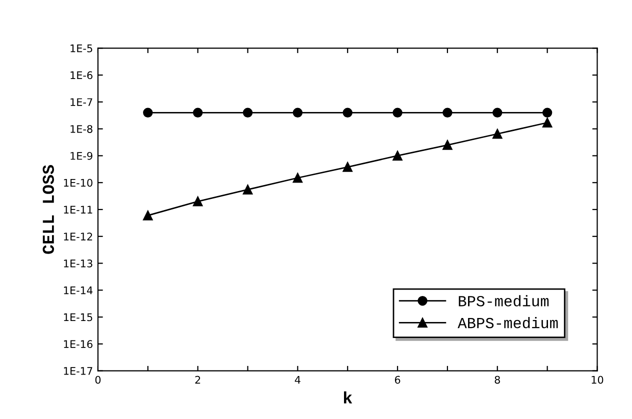 The width and height of the screenshot is (632, 419). What do you see at coordinates (98, 380) in the screenshot?
I see `x-tick-label: 0` at bounding box center [98, 380].